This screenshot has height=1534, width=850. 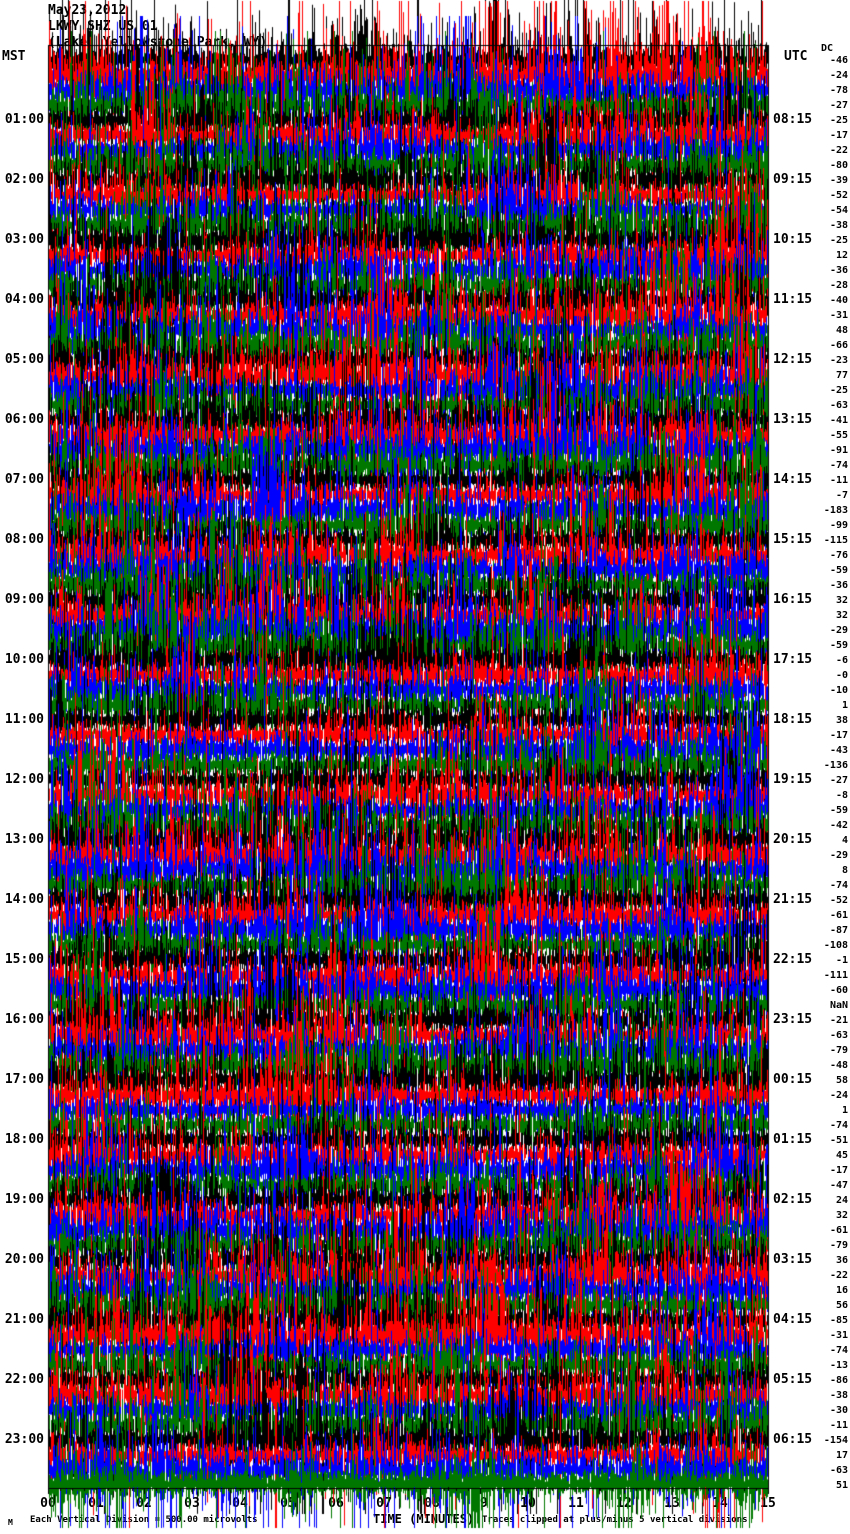 I want to click on dc-column-label: DC, so click(x=827, y=48).